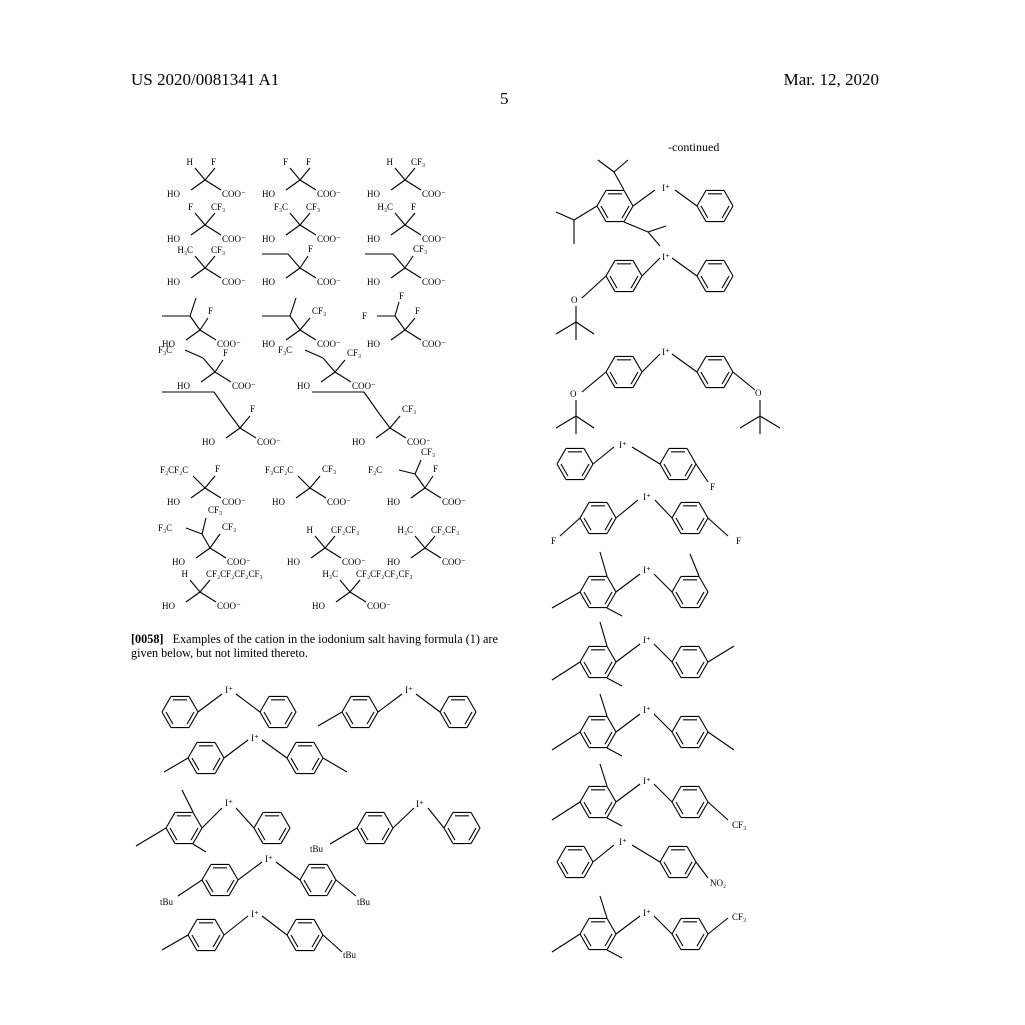 Image resolution: width=1025 pixels, height=1025 pixels. Describe the element at coordinates (385, 207) in the screenshot. I see `substituent-label: H₃C` at that location.